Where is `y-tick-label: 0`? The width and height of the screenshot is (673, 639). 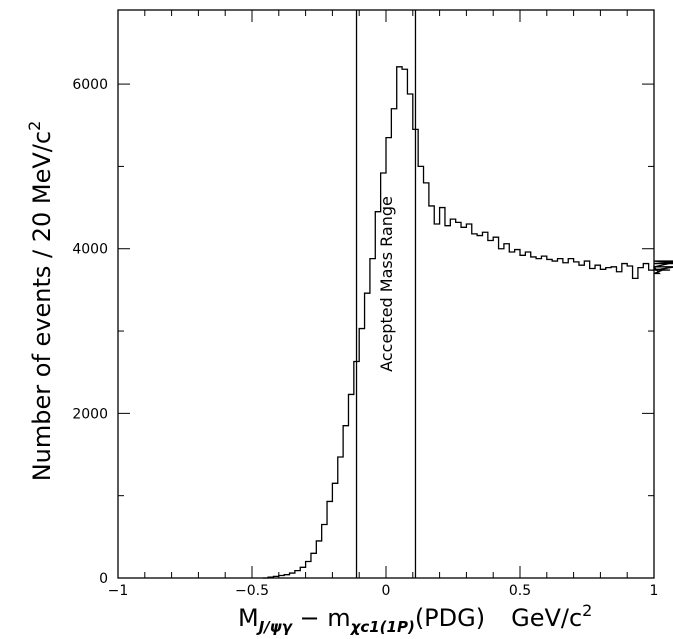
y-tick-label: 0 is located at coordinates (103, 579).